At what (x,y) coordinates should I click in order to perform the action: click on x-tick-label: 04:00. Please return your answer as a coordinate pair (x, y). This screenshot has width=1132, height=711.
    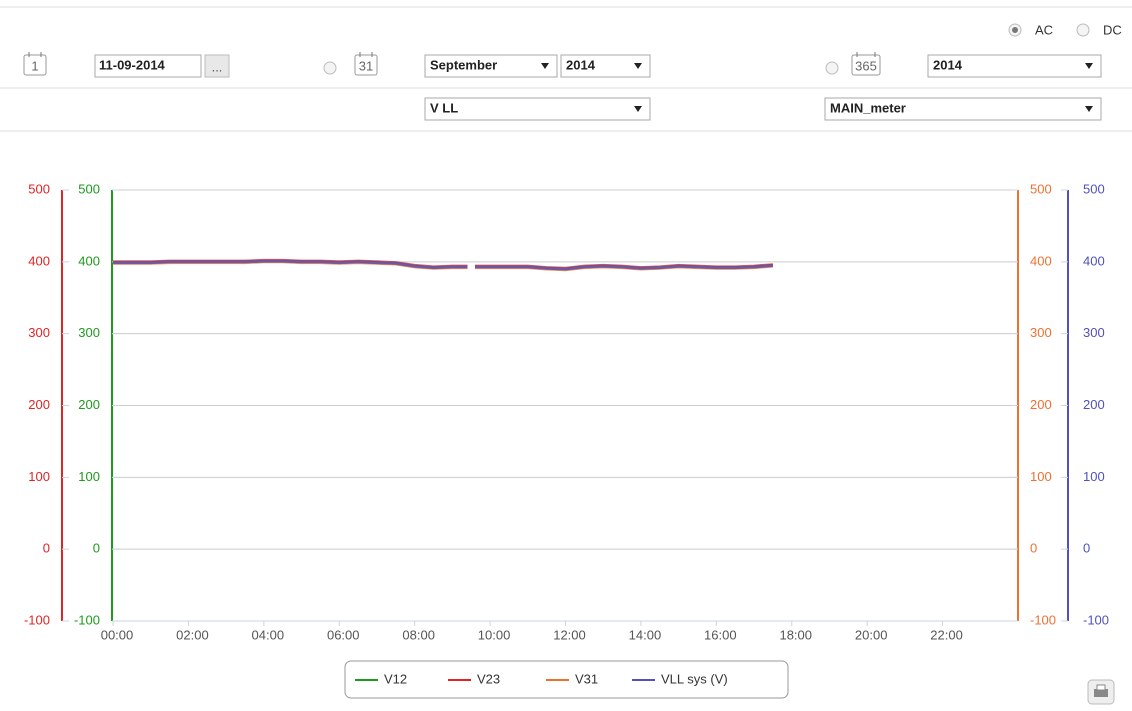
    Looking at the image, I should click on (268, 634).